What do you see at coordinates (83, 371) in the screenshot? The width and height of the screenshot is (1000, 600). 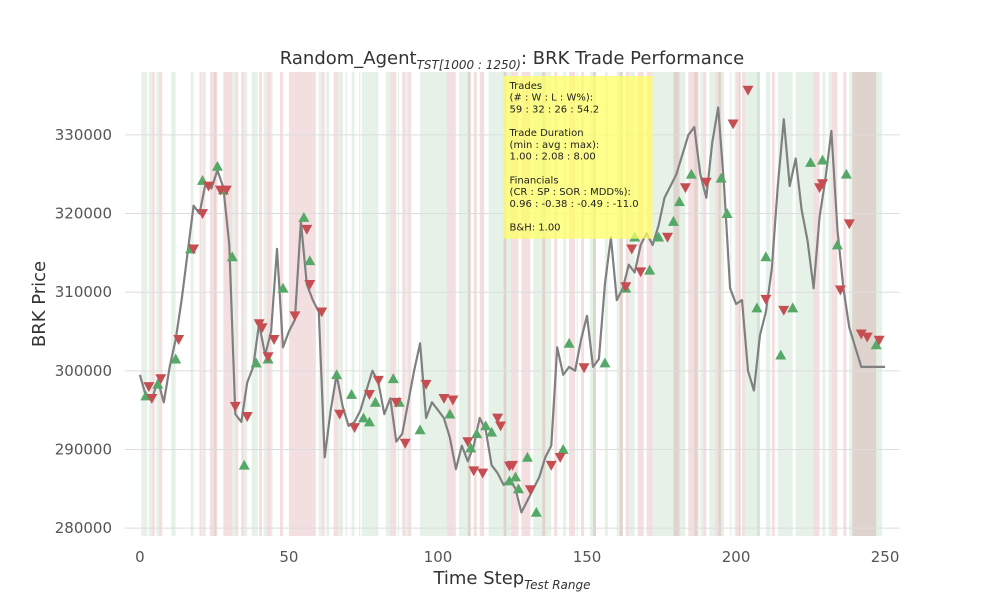 I see `y-tick-label-2: 300000` at bounding box center [83, 371].